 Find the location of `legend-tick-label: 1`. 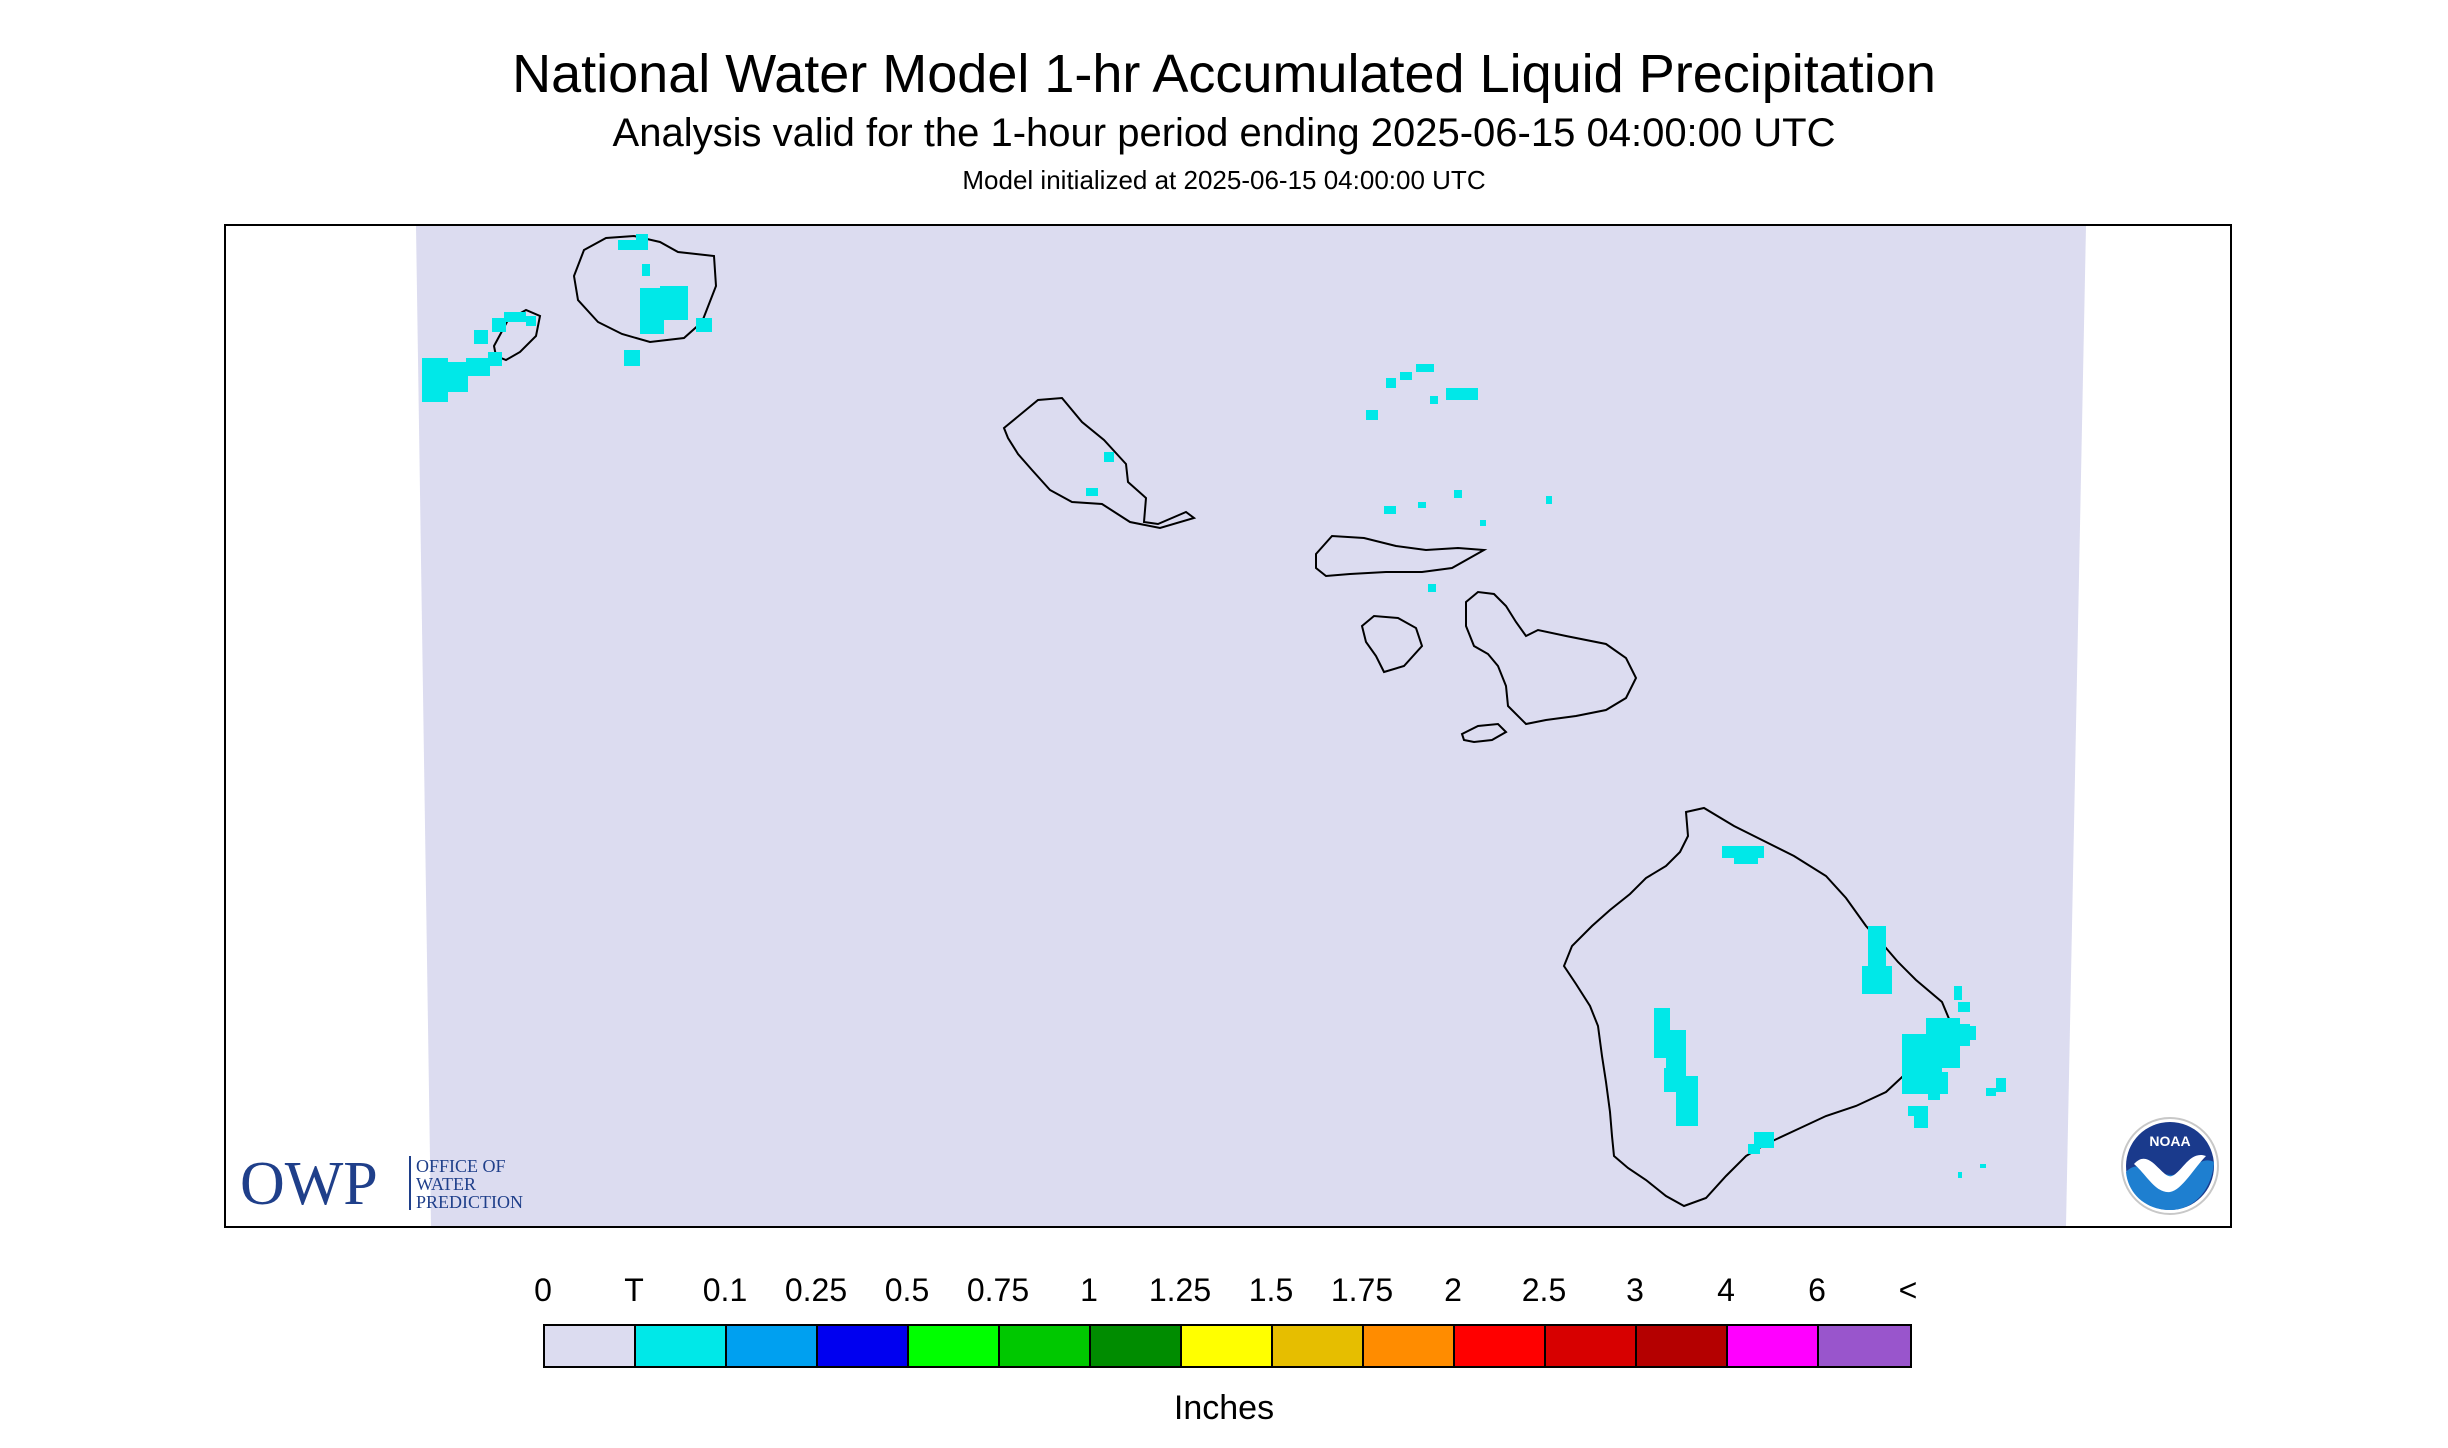

legend-tick-label: 1 is located at coordinates (1089, 1290).